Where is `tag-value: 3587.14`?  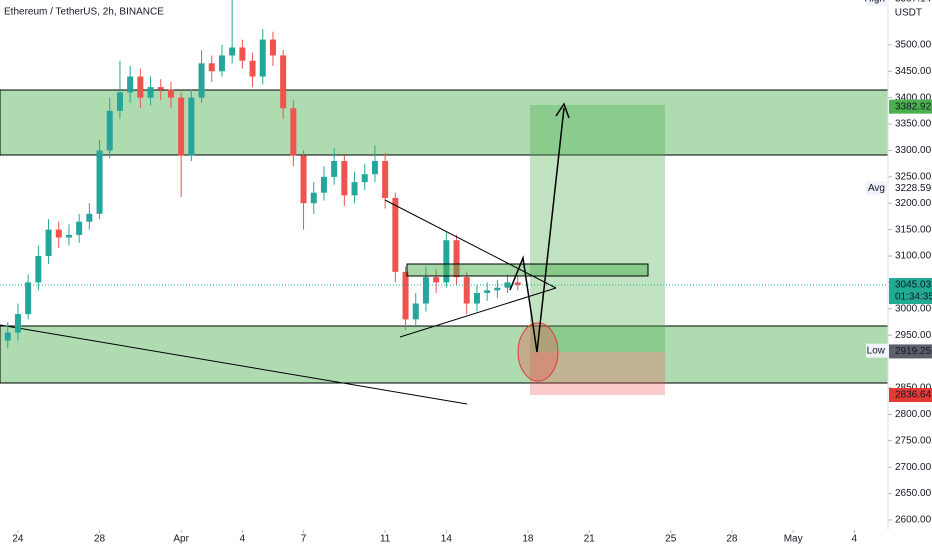
tag-value: 3587.14 is located at coordinates (913, 2).